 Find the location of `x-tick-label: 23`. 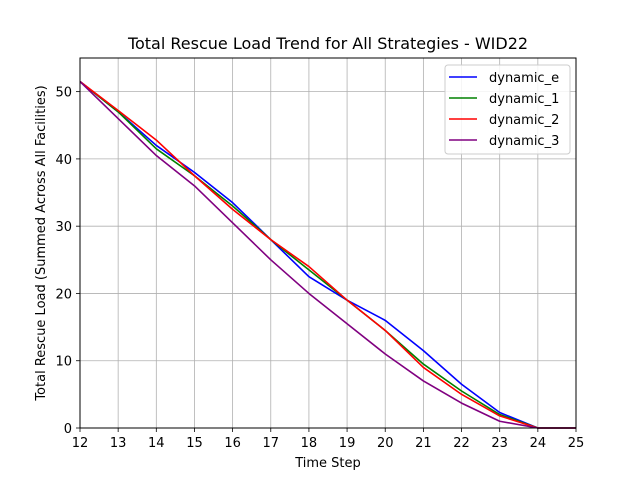

x-tick-label: 23 is located at coordinates (499, 443).